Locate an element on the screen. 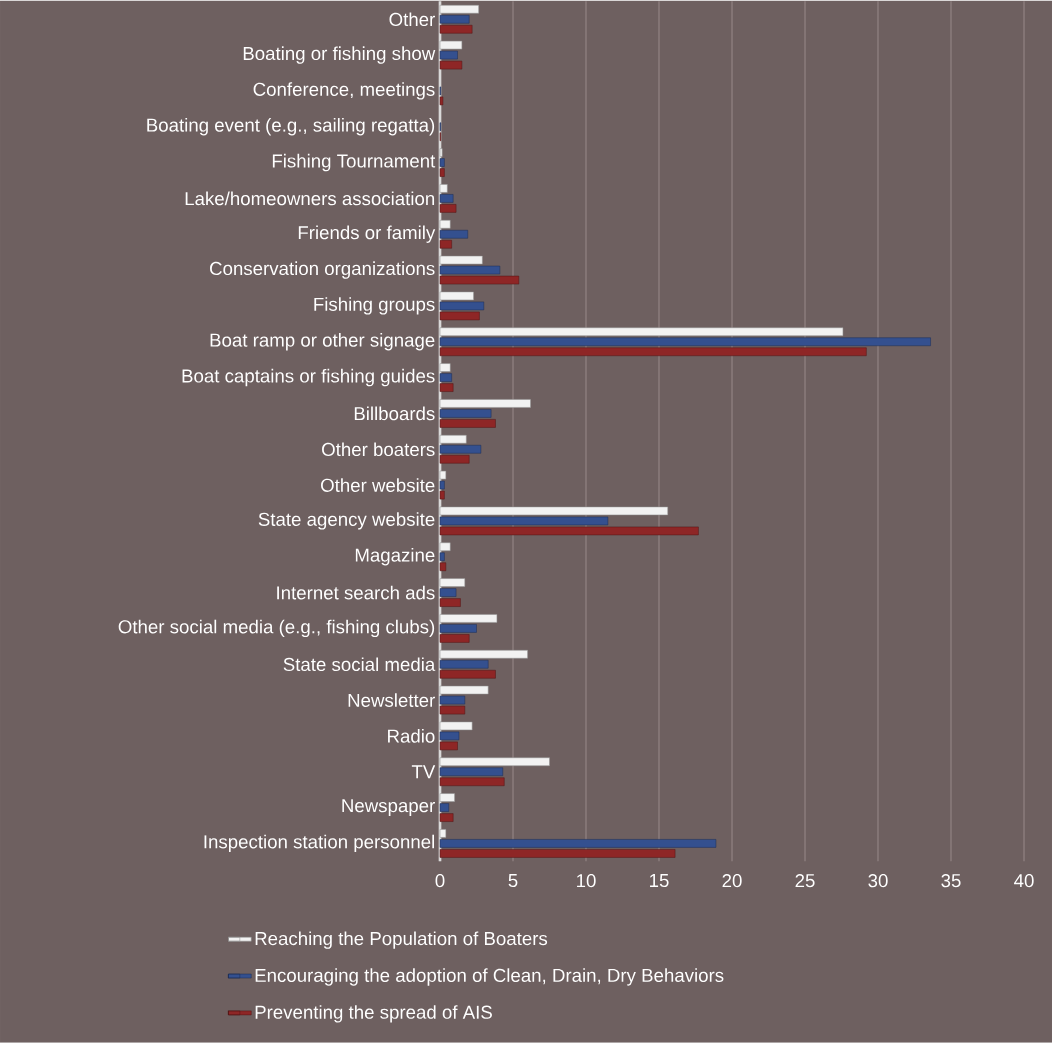  y-tick-label: Fishing groups is located at coordinates (374, 306).